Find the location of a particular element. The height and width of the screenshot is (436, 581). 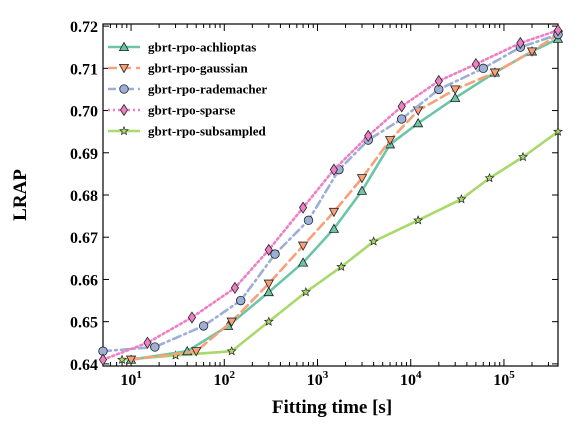

x-tick-label: 10³ is located at coordinates (318, 379).